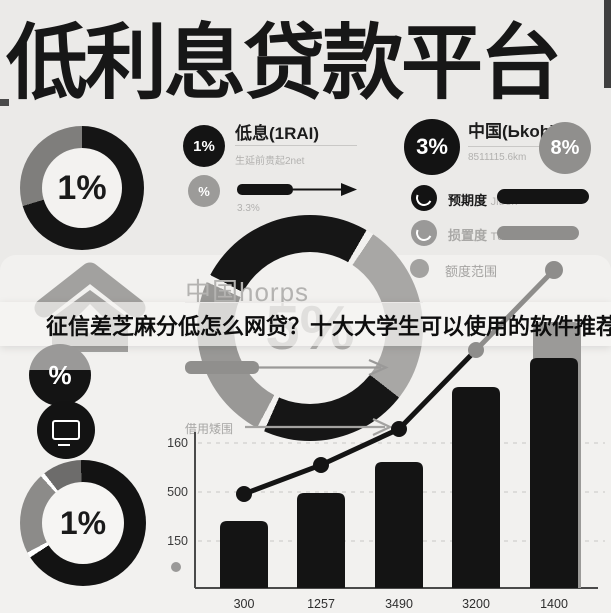 This screenshot has height=613, width=611. What do you see at coordinates (424, 198) in the screenshot?
I see `gauge-icon` at bounding box center [424, 198].